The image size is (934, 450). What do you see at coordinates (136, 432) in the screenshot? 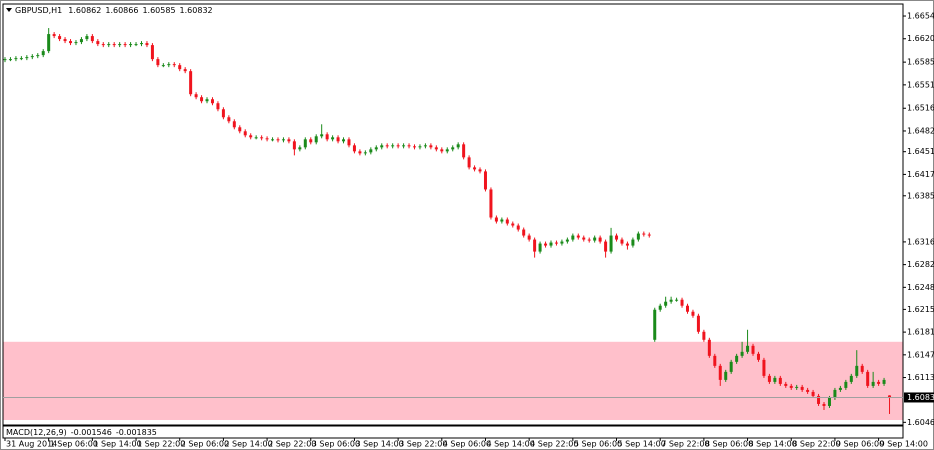
I see `indicator-value: -0.001835` at bounding box center [136, 432].